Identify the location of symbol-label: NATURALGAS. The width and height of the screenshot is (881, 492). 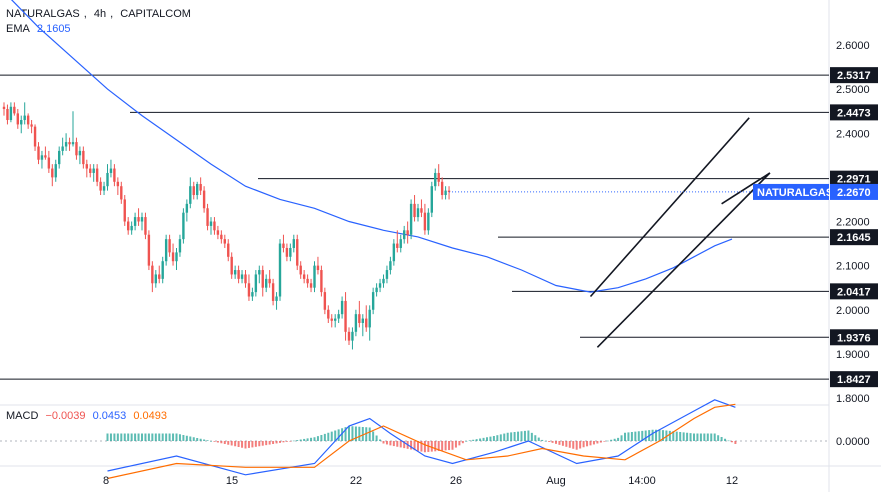
(43, 14).